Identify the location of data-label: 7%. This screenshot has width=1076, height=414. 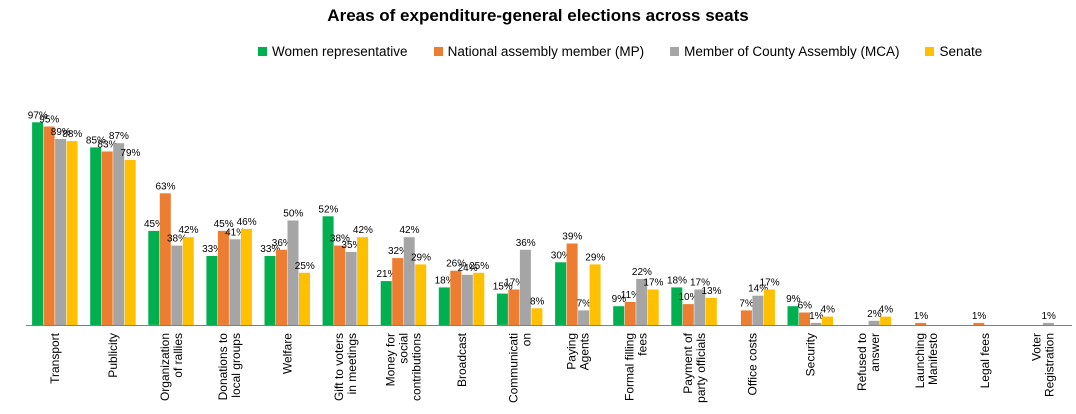
(746, 303).